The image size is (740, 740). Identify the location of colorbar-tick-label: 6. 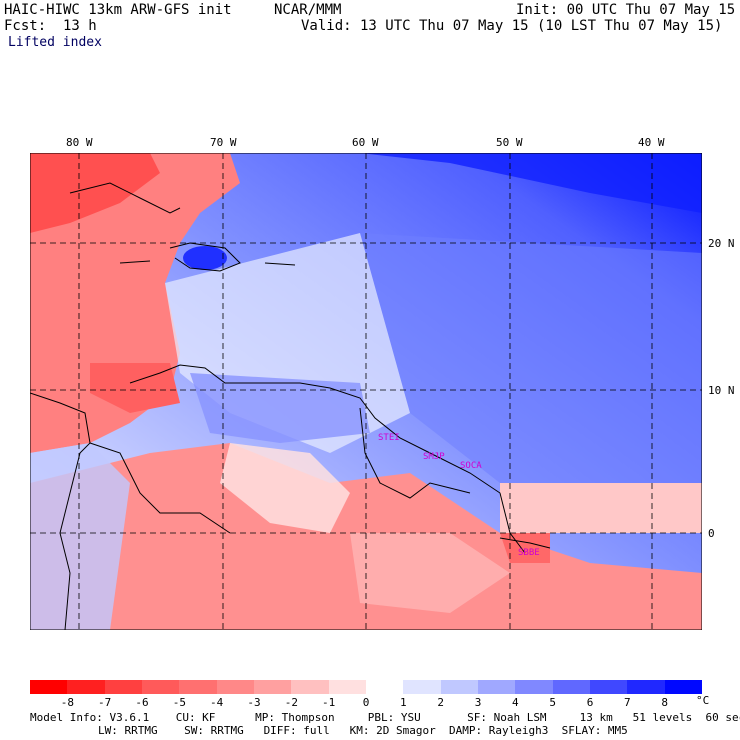
(590, 702).